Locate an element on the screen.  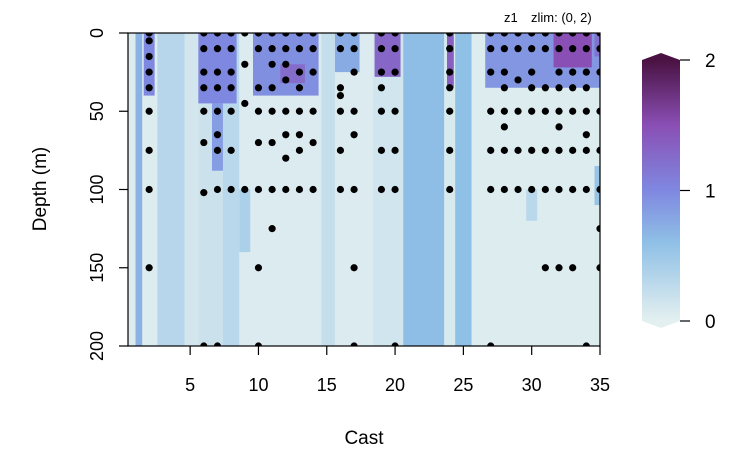
x-tick-label: 10 is located at coordinates (258, 385).